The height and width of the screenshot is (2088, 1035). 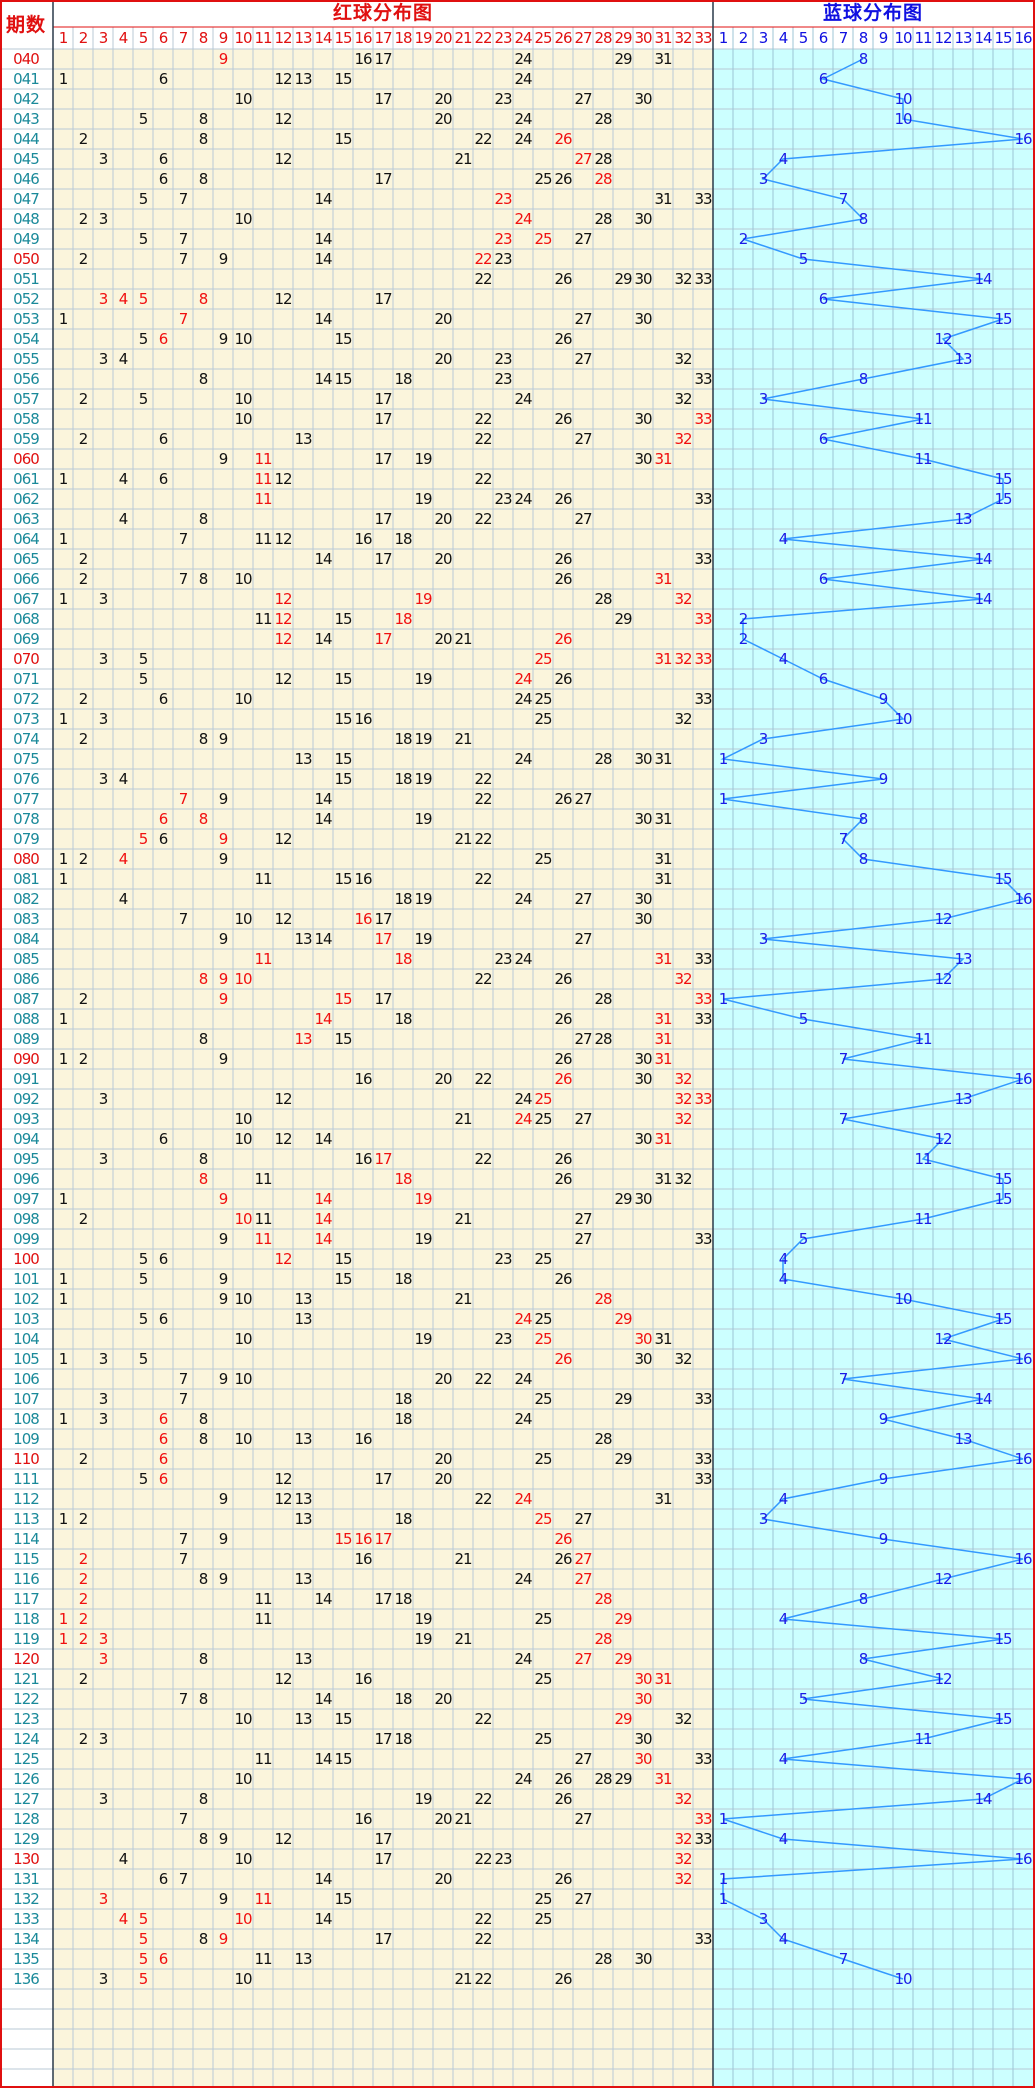 I want to click on period: 124, so click(x=26, y=1739).